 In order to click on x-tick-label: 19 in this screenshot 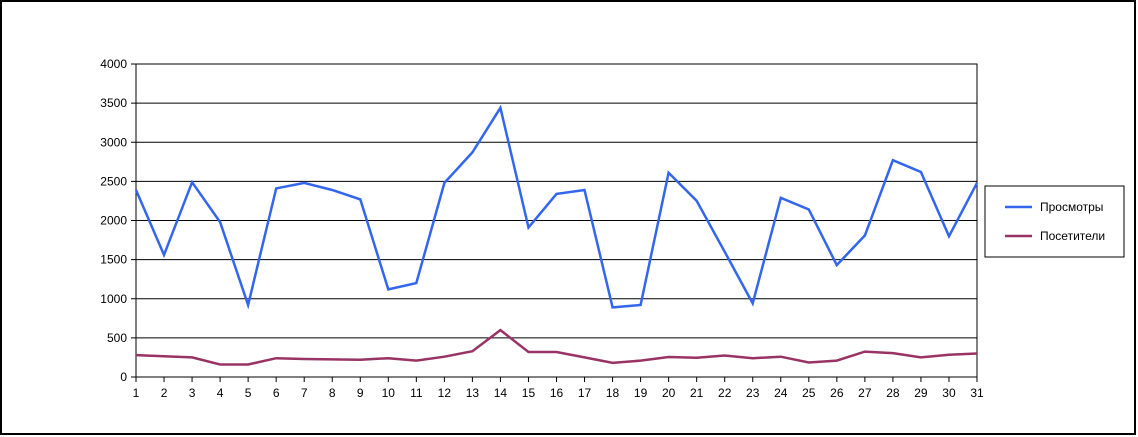, I will do `click(641, 393)`.